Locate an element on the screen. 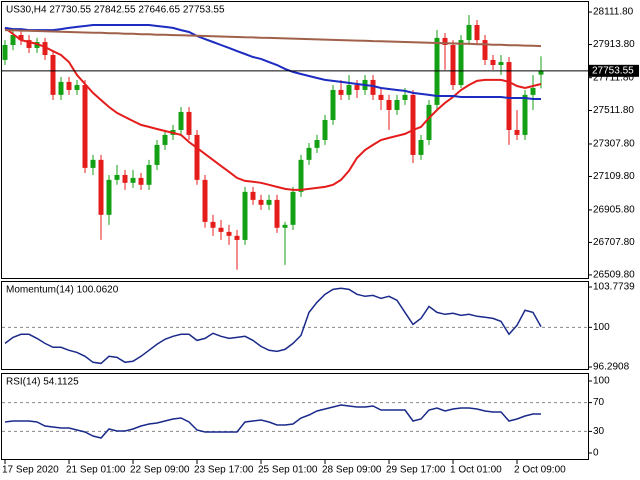 The height and width of the screenshot is (480, 640). x-tick-label: 25 Sep 01:00 is located at coordinates (288, 470).